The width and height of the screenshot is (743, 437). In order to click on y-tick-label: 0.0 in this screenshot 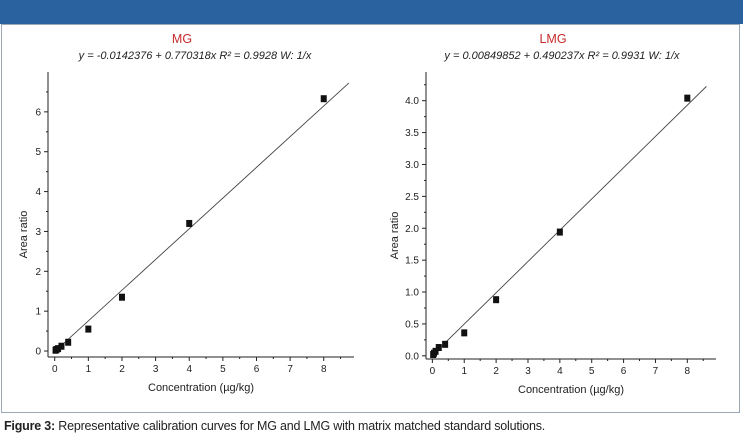, I will do `click(412, 356)`.